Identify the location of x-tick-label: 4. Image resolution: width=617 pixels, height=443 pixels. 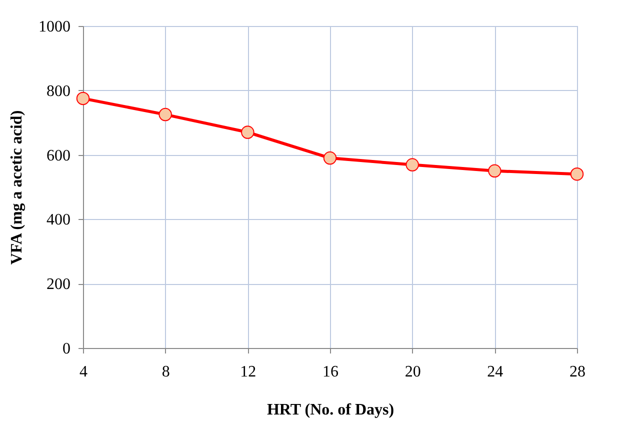
(84, 372).